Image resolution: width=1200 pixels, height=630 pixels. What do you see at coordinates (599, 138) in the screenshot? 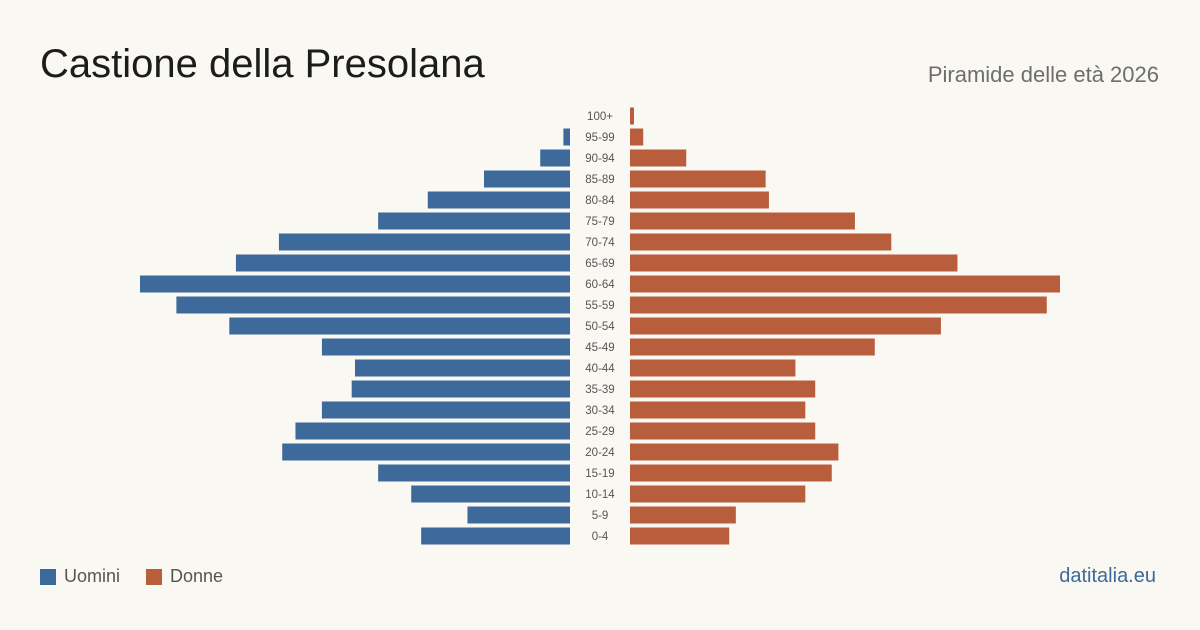
I see `age-label-95-99: 95-99` at bounding box center [599, 138].